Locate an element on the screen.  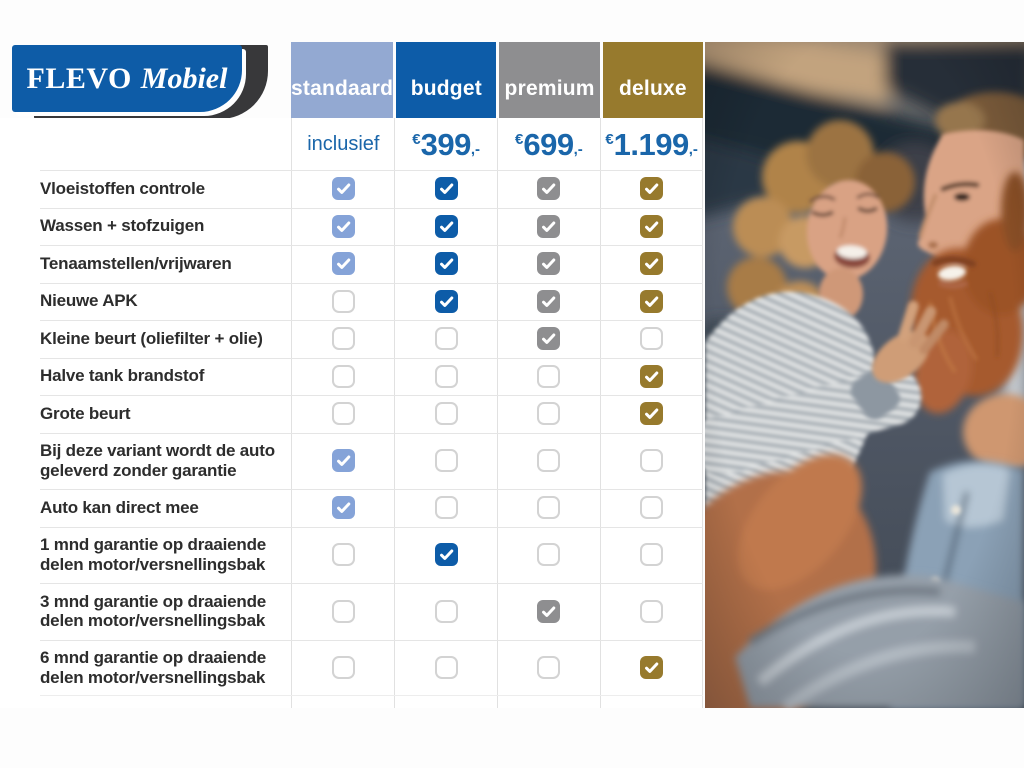
checkbox-budget-row1 is located at coordinates (446, 189).